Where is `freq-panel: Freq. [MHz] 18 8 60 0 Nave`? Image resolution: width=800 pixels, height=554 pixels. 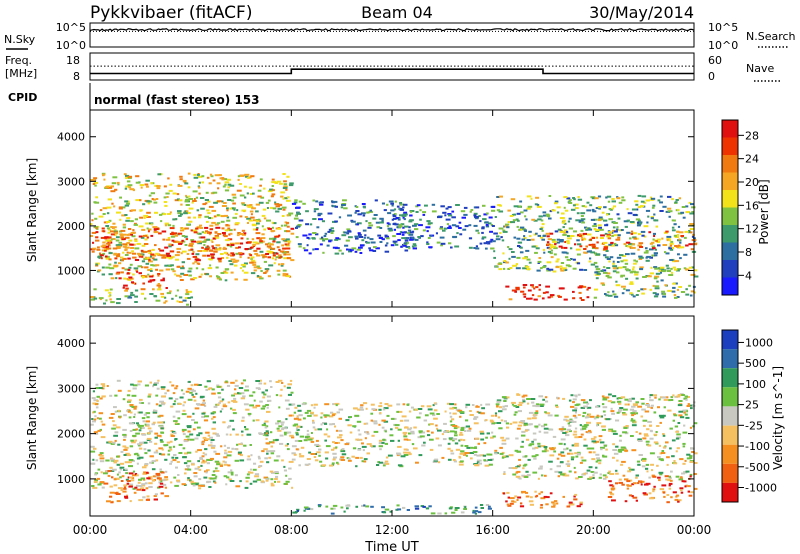 freq-panel: Freq. [MHz] 18 8 60 0 Nave is located at coordinates (392, 67).